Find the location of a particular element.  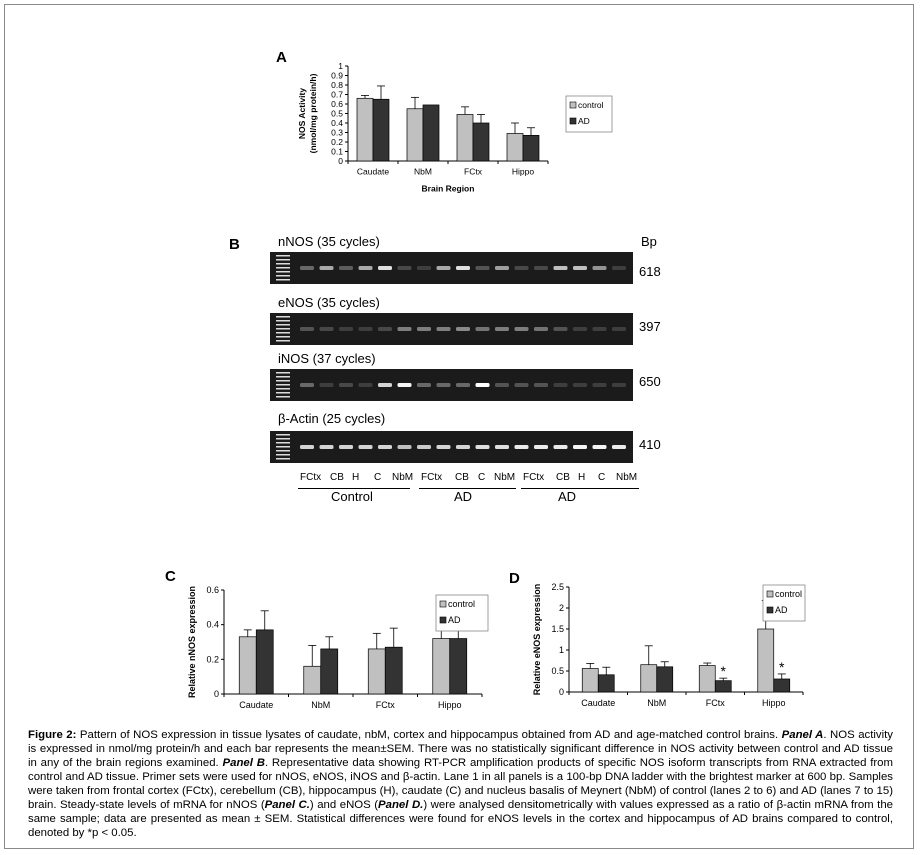

legend-label-control: control is located at coordinates (788, 594).